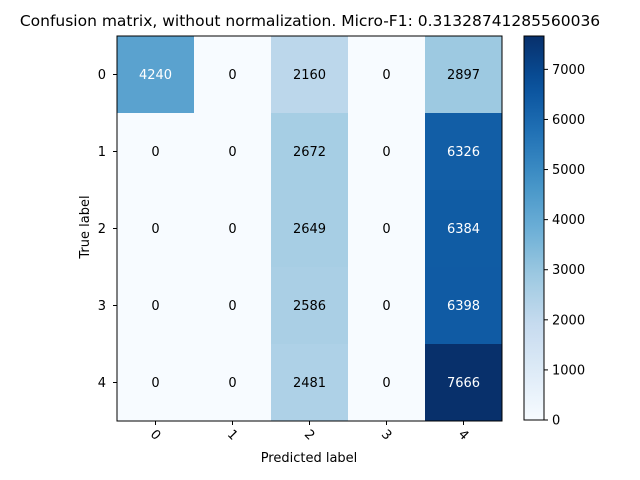  I want to click on colorbar-tick-label: 1000, so click(568, 370).